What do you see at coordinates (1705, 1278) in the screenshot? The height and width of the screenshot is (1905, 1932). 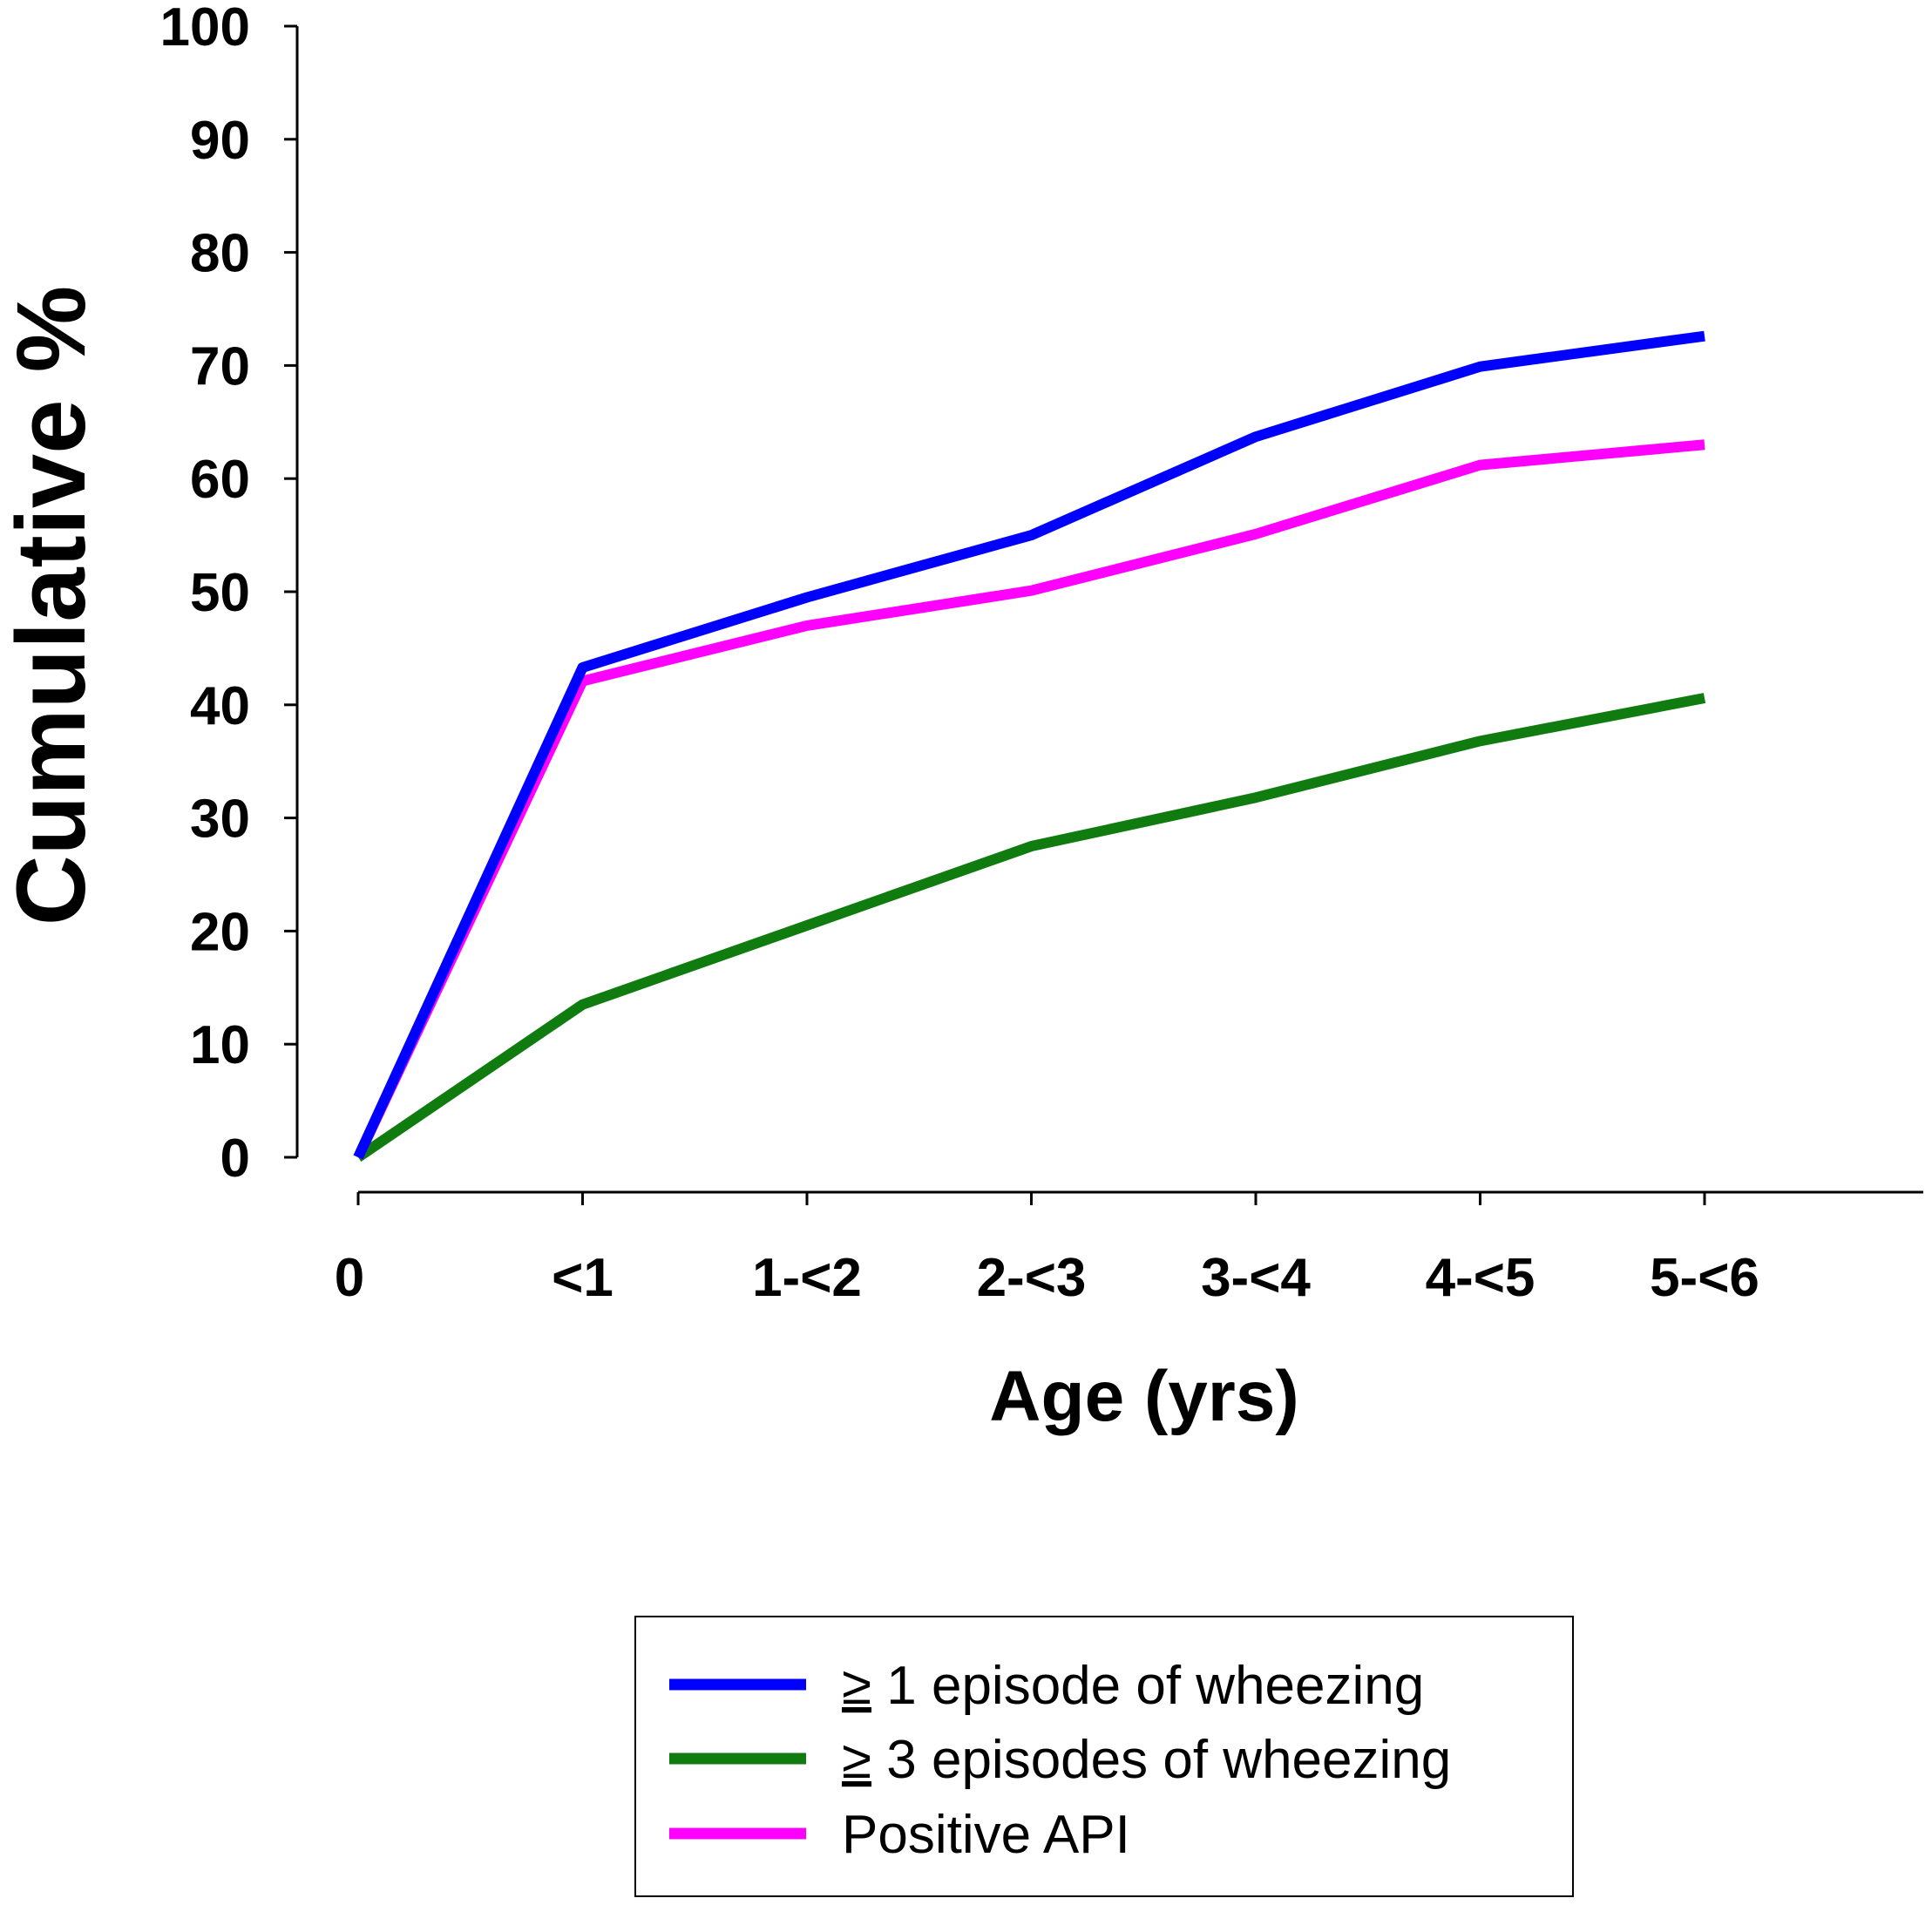 I see `x-tick-label: 5-<6` at bounding box center [1705, 1278].